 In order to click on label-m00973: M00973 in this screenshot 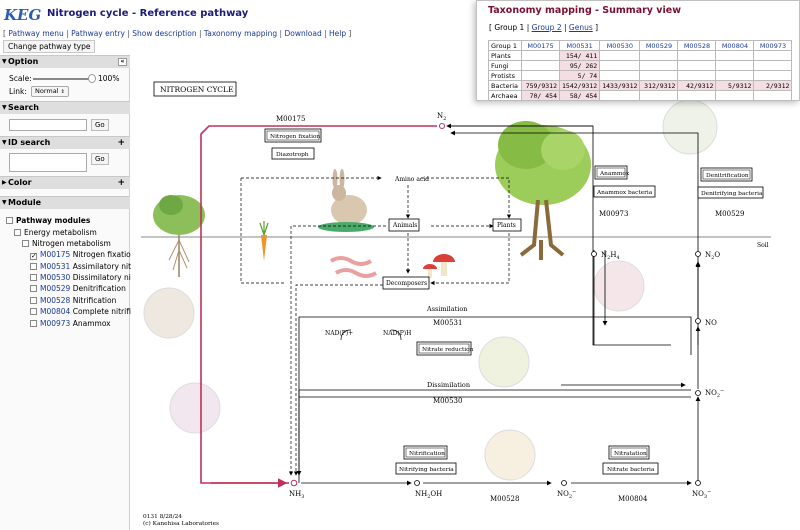, I will do `click(613, 214)`.